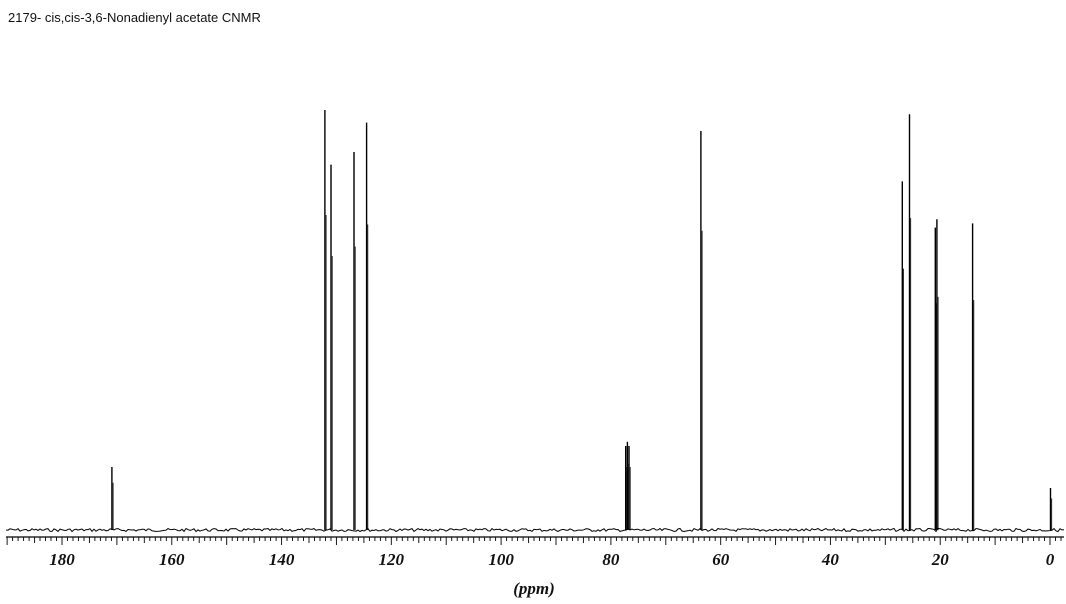 Image resolution: width=1066 pixels, height=604 pixels. Describe the element at coordinates (1050, 559) in the screenshot. I see `x-tick-label: 0` at that location.